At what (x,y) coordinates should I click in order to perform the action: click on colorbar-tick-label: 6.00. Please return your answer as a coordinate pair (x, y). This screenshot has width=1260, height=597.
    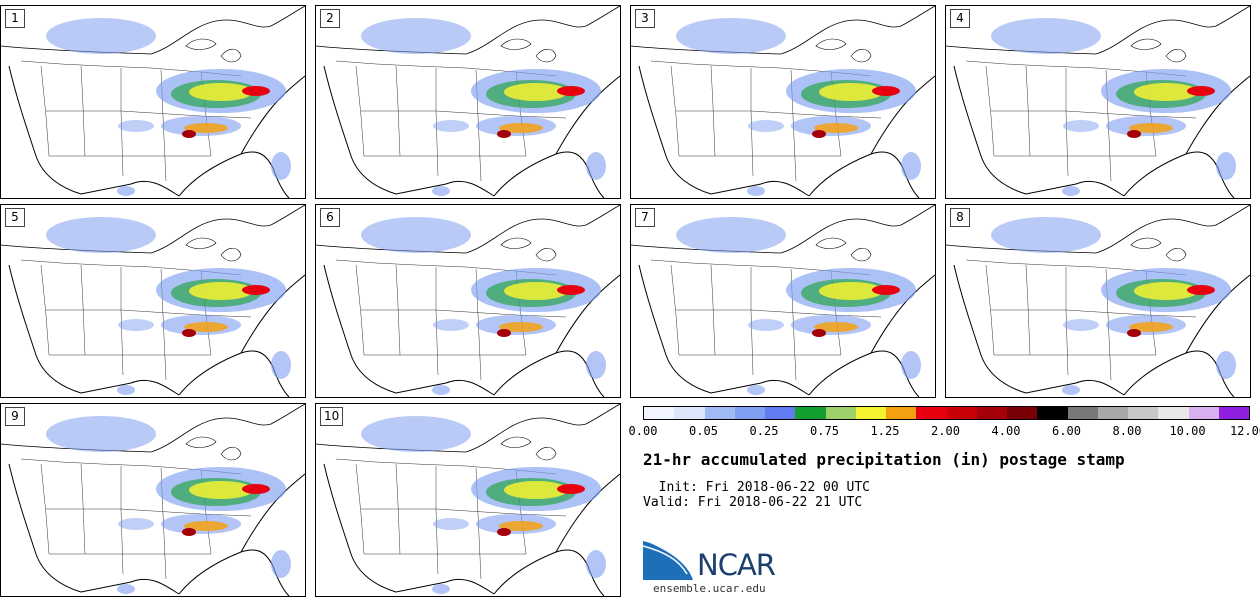
    Looking at the image, I should click on (1066, 431).